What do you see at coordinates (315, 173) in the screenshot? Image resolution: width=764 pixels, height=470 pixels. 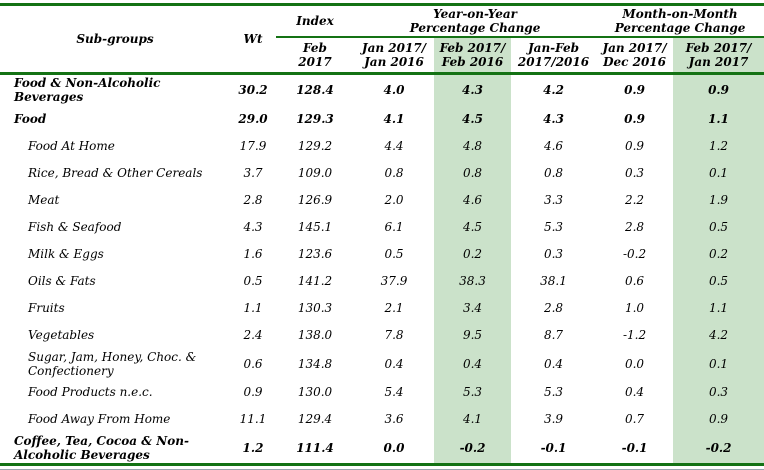 I see `value-cell: 109.0` at bounding box center [315, 173].